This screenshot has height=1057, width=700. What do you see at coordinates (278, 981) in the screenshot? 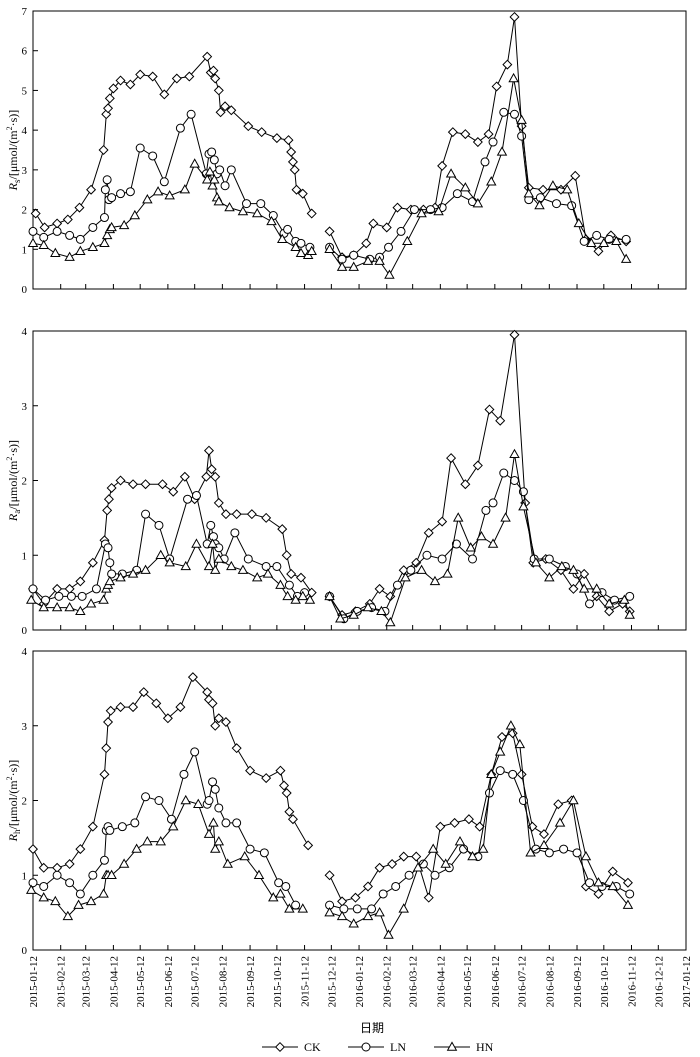
I see `x-tick-label: 2015-10-12` at bounding box center [278, 981].